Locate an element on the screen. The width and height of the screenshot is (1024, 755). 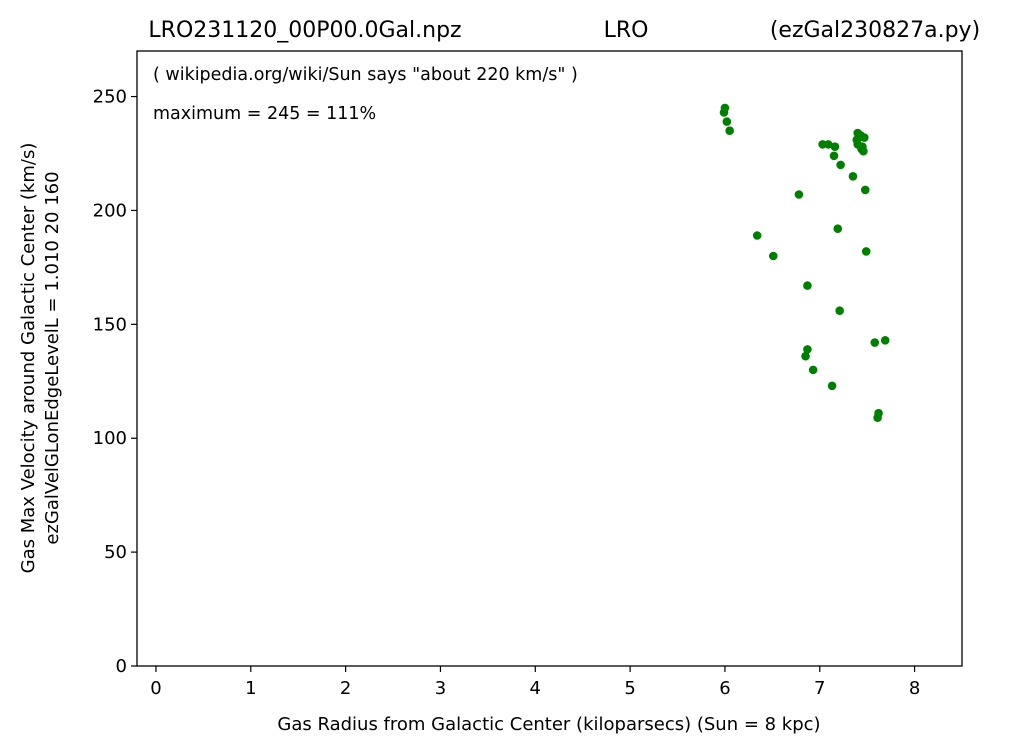
y-tick-label: 100 is located at coordinates (110, 438).